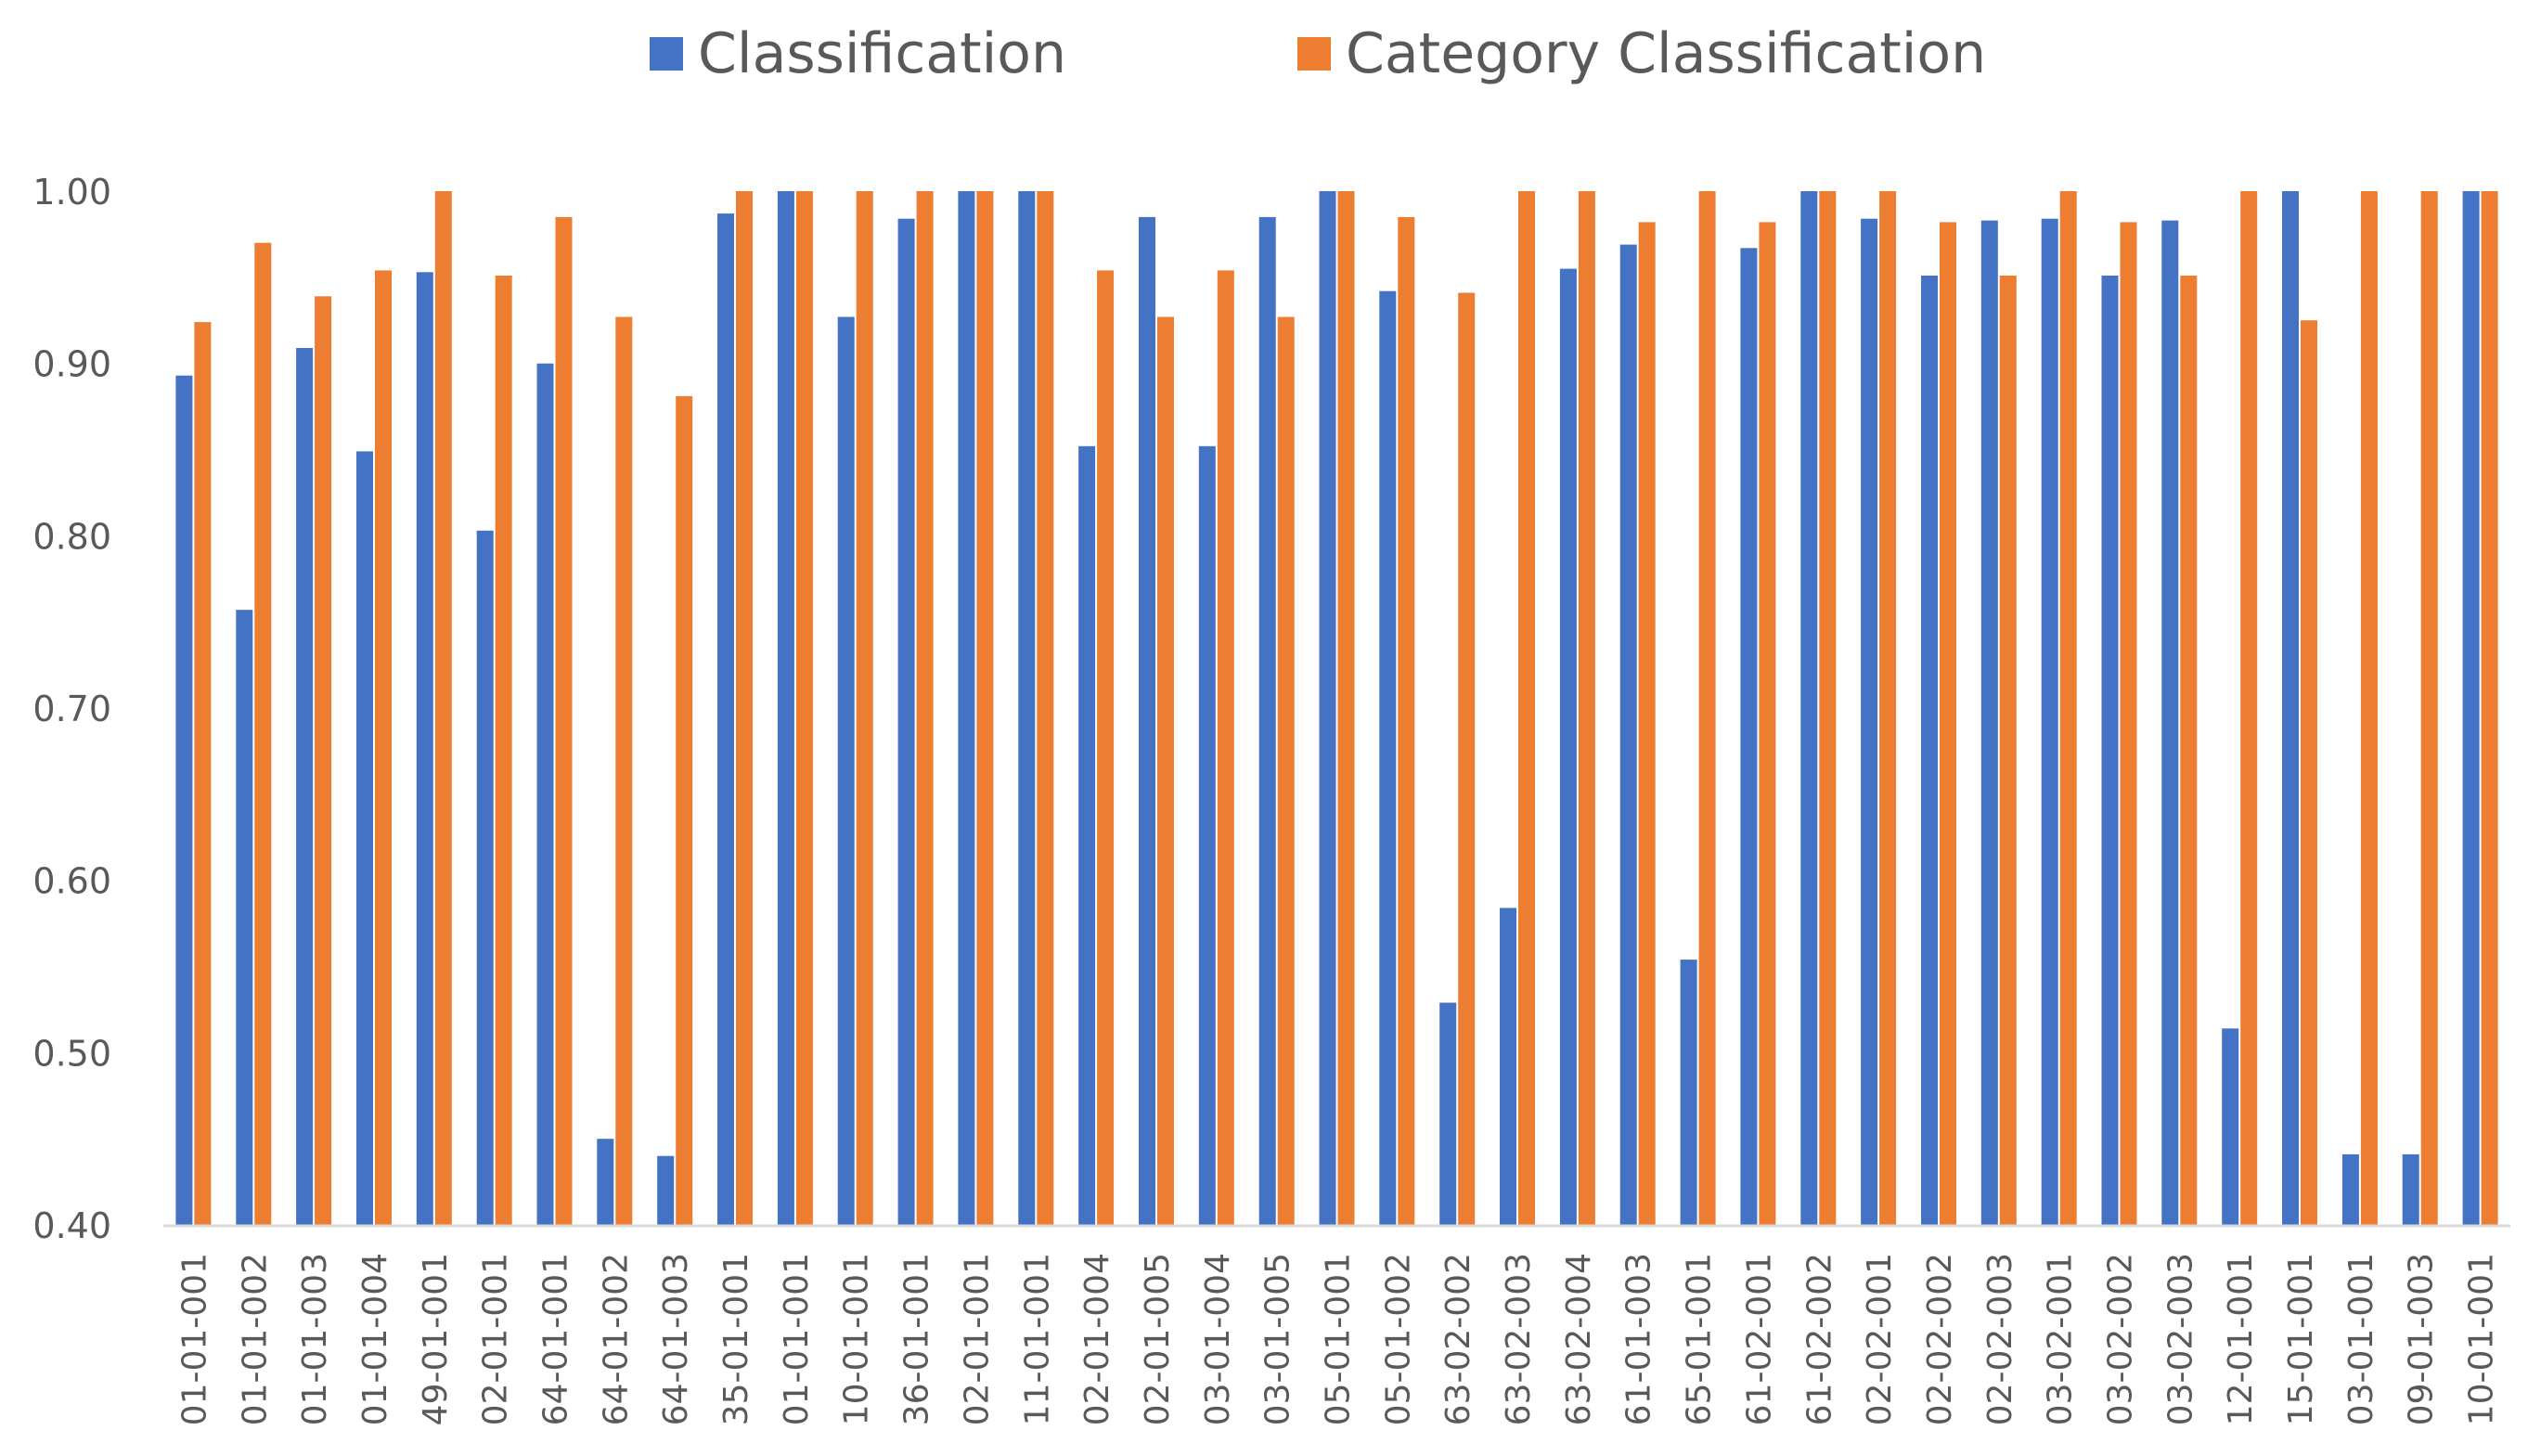 This screenshot has height=1456, width=2528. I want to click on legend: Classification Category Classification, so click(1264, 54).